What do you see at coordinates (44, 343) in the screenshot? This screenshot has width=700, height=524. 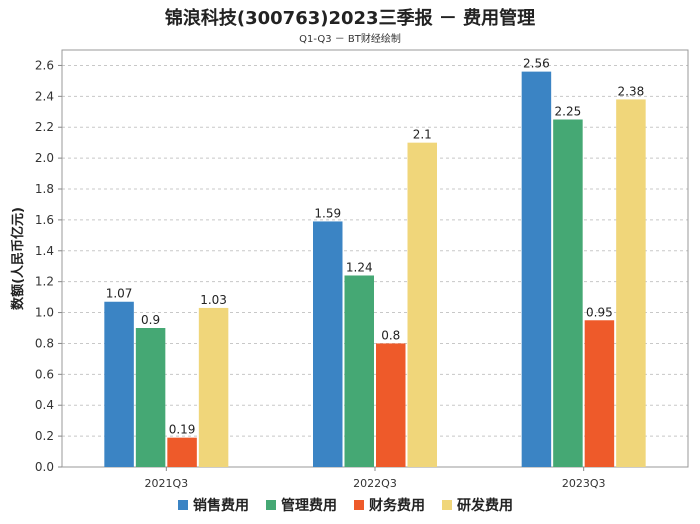 I see `y-tick-label: 0.8` at bounding box center [44, 343].